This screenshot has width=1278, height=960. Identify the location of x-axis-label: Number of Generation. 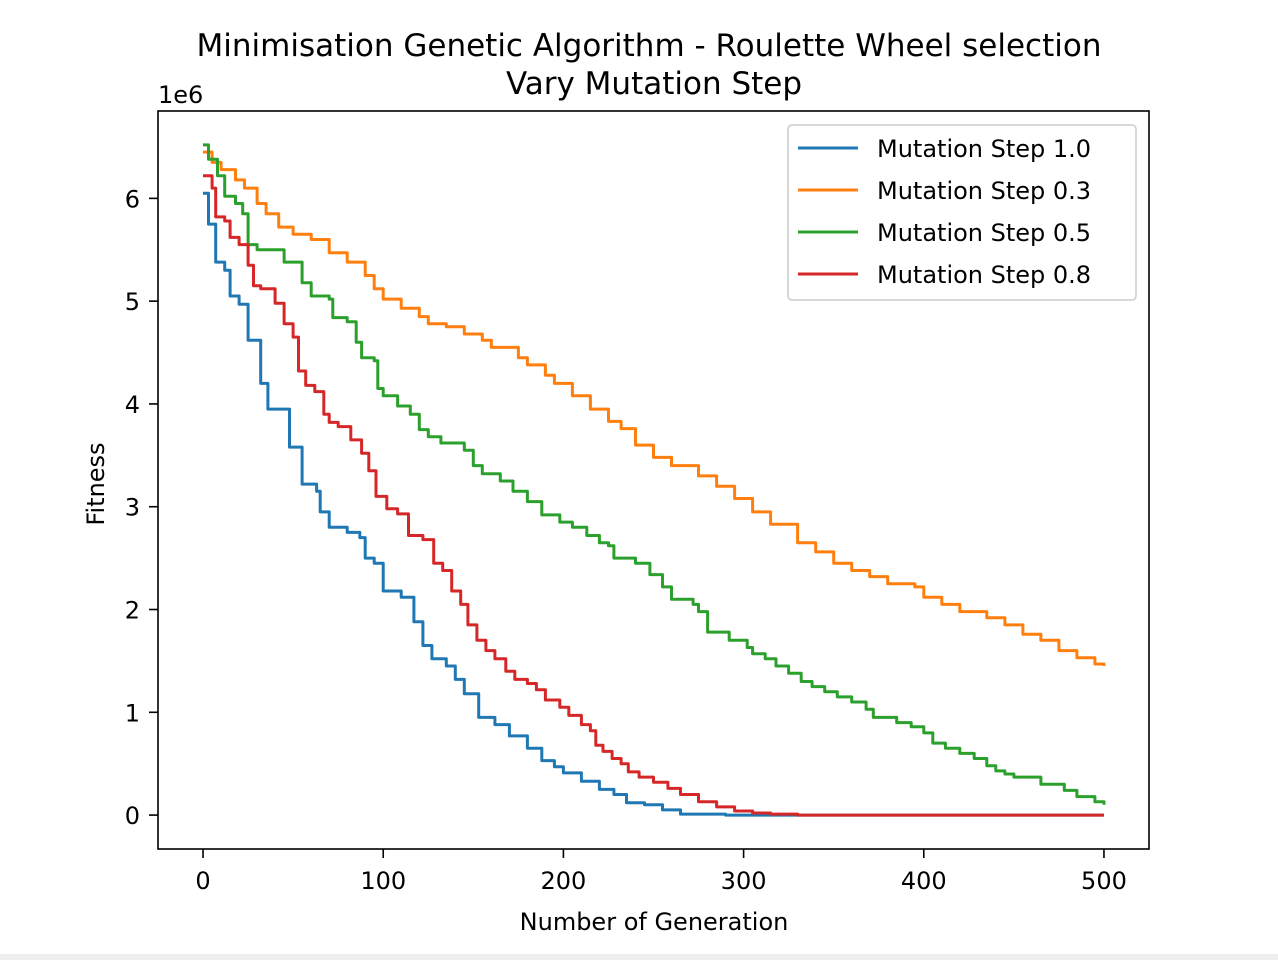
(654, 922).